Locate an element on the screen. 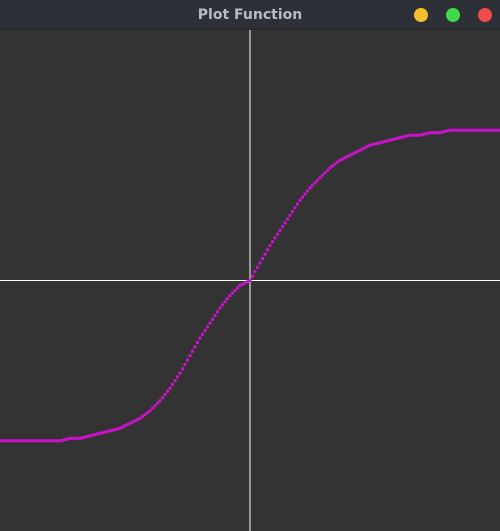 Image resolution: width=500 pixels, height=531 pixels. title-bar: Plot Function is located at coordinates (250, 15).